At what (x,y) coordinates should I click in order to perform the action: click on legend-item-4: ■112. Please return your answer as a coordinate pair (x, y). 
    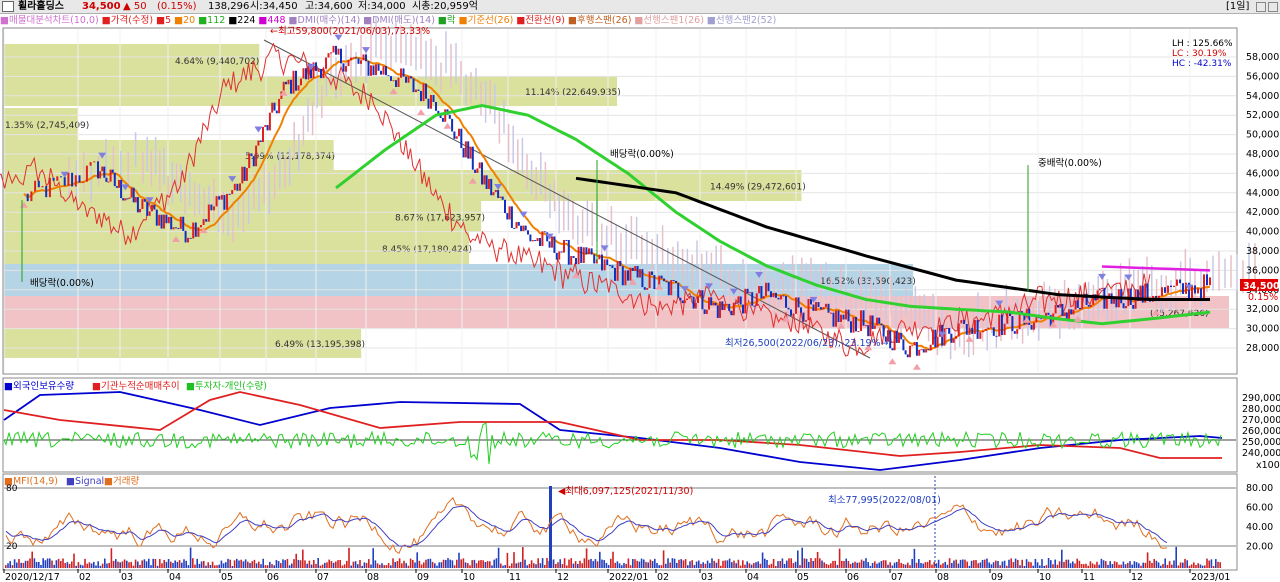
    Looking at the image, I should click on (212, 20).